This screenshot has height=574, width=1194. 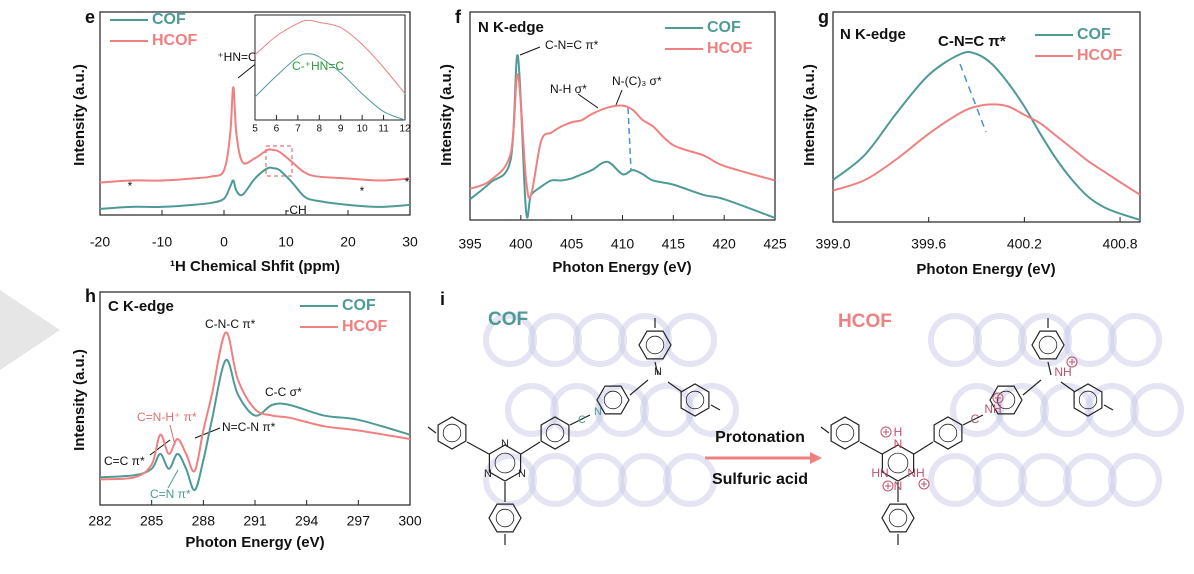 I want to click on x-tick-label: 11, so click(x=383, y=129).